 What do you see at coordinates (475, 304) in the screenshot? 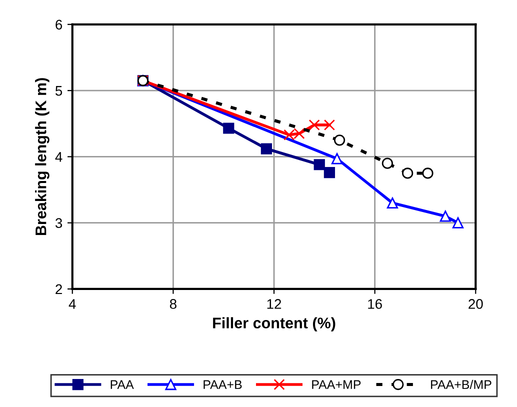
I see `x-tick-label: 20` at bounding box center [475, 304].